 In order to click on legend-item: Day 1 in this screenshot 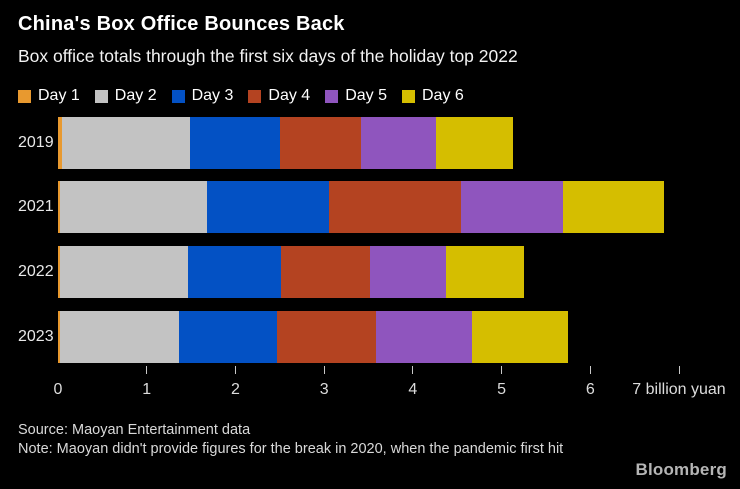, I will do `click(49, 96)`.